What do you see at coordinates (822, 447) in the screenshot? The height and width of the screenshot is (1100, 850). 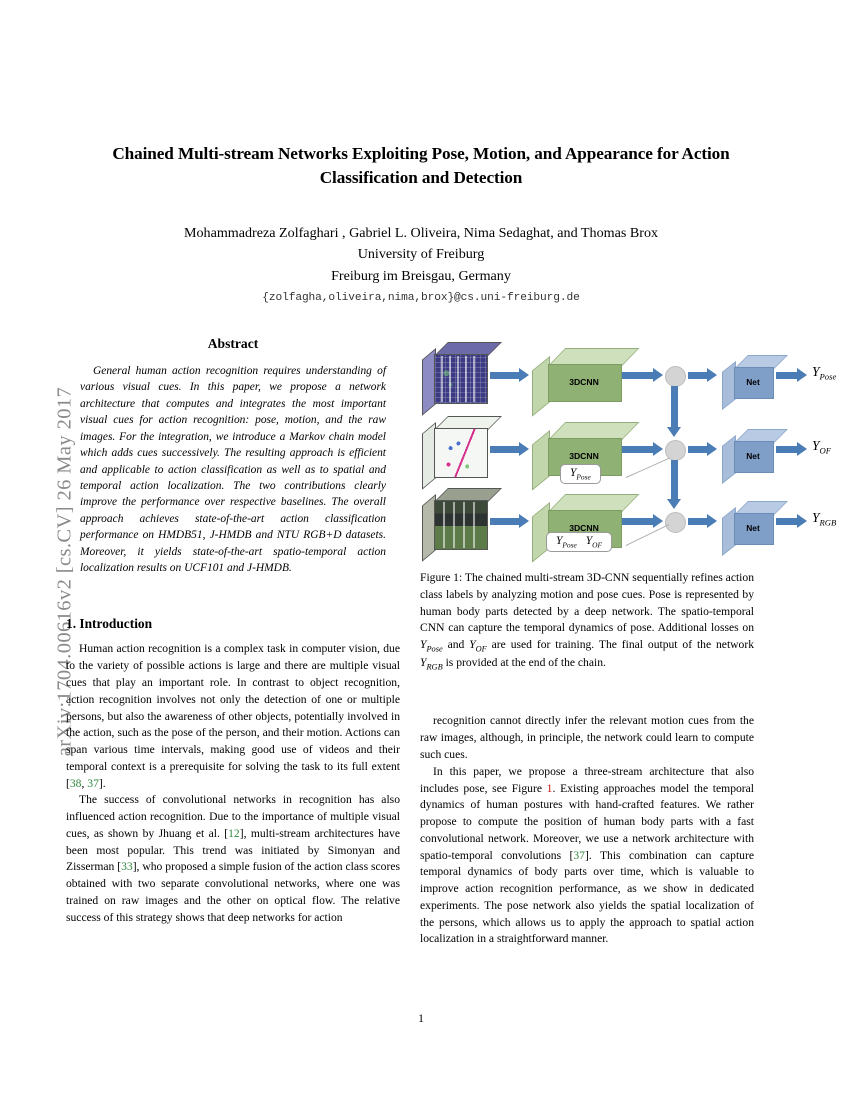 I see `output-label-y-of: YOF` at bounding box center [822, 447].